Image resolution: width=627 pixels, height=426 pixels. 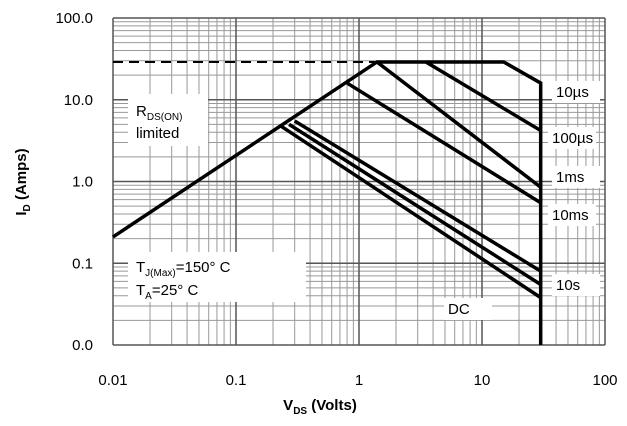 I want to click on x-tick-label: 0.01, so click(x=112, y=380).